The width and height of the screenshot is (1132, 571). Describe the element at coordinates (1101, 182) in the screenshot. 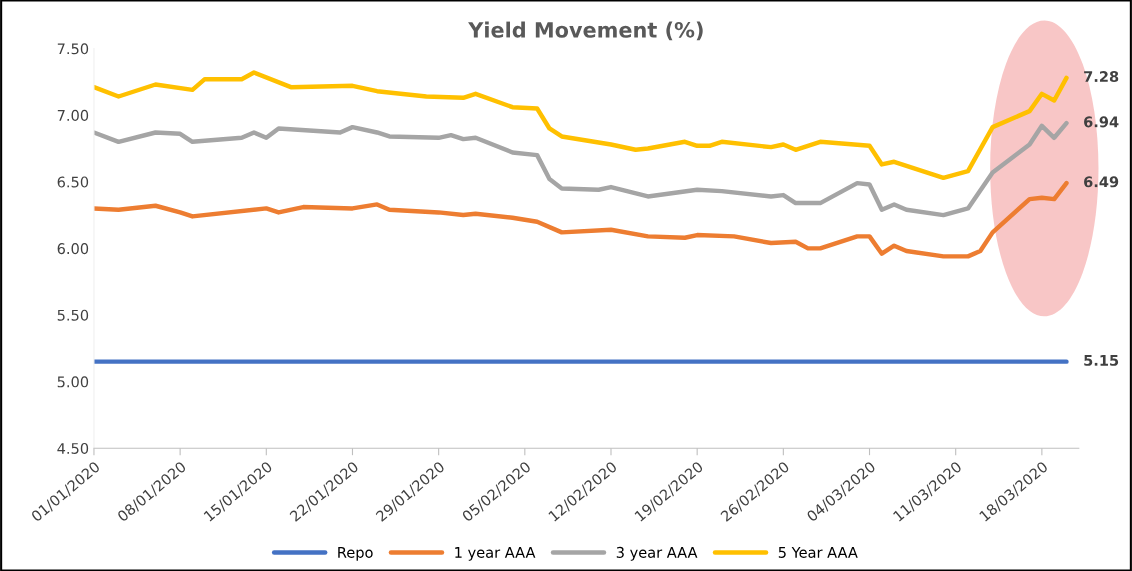

I see `annotation: 6.49` at that location.